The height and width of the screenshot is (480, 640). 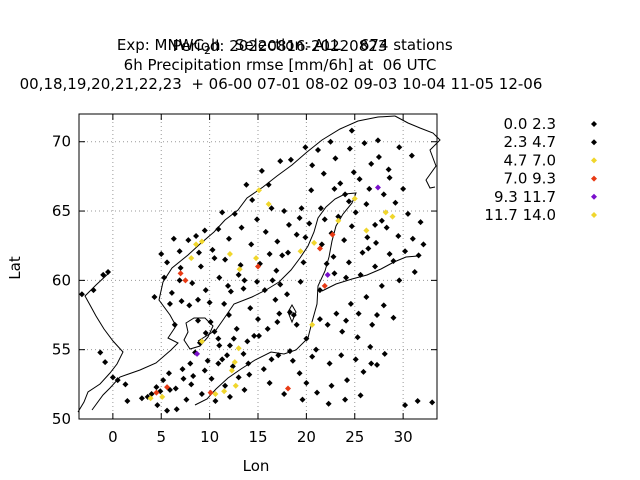 What do you see at coordinates (280, 37) in the screenshot?
I see `chart-title-line-1: Exp: MNWC2h Selection: ALL 674 stations` at bounding box center [280, 37].